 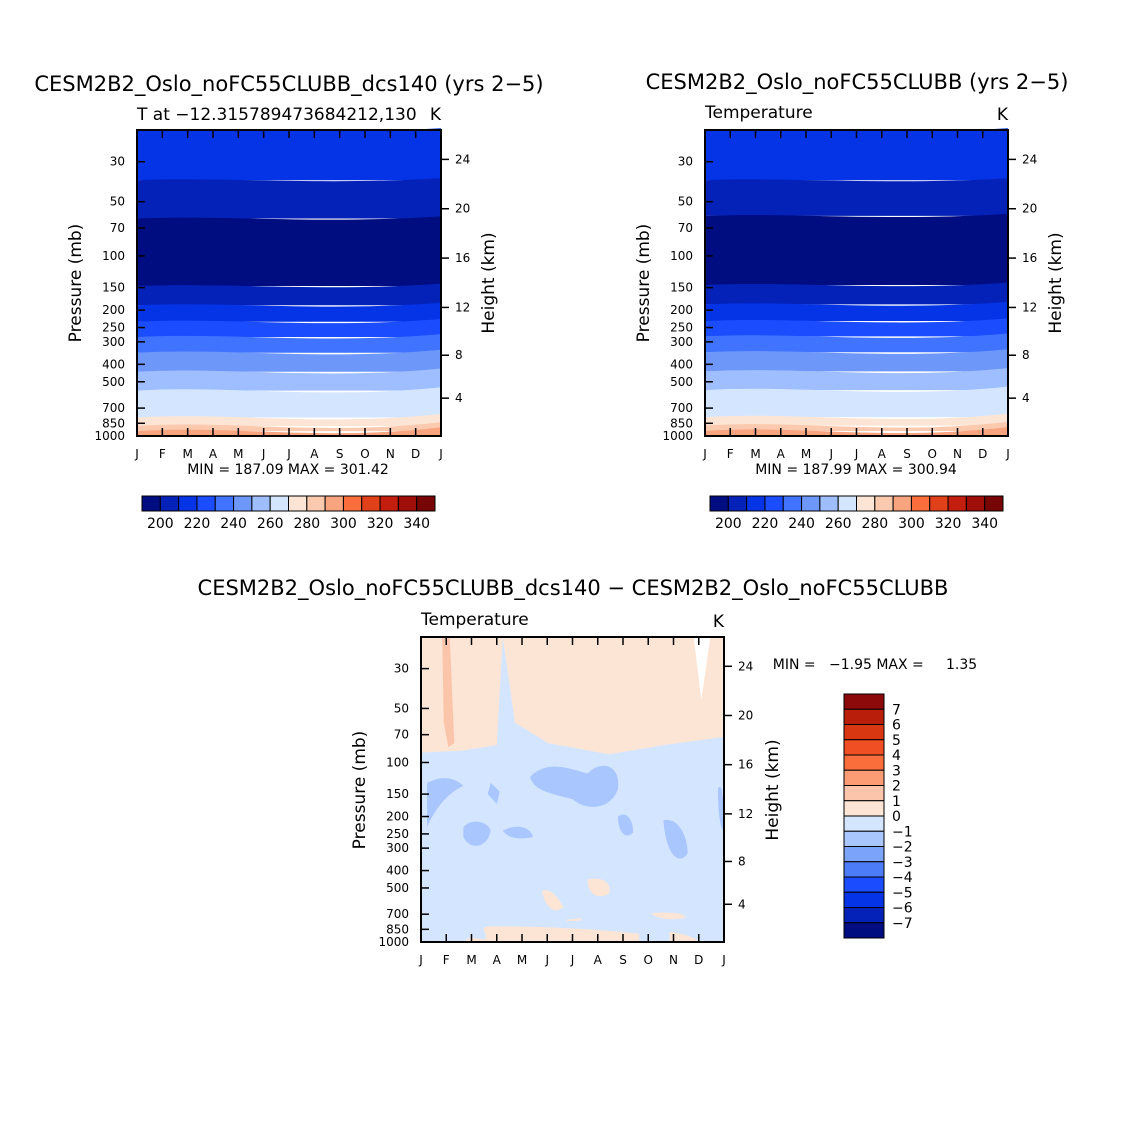 I want to click on x-tick-label: F, so click(x=730, y=454).